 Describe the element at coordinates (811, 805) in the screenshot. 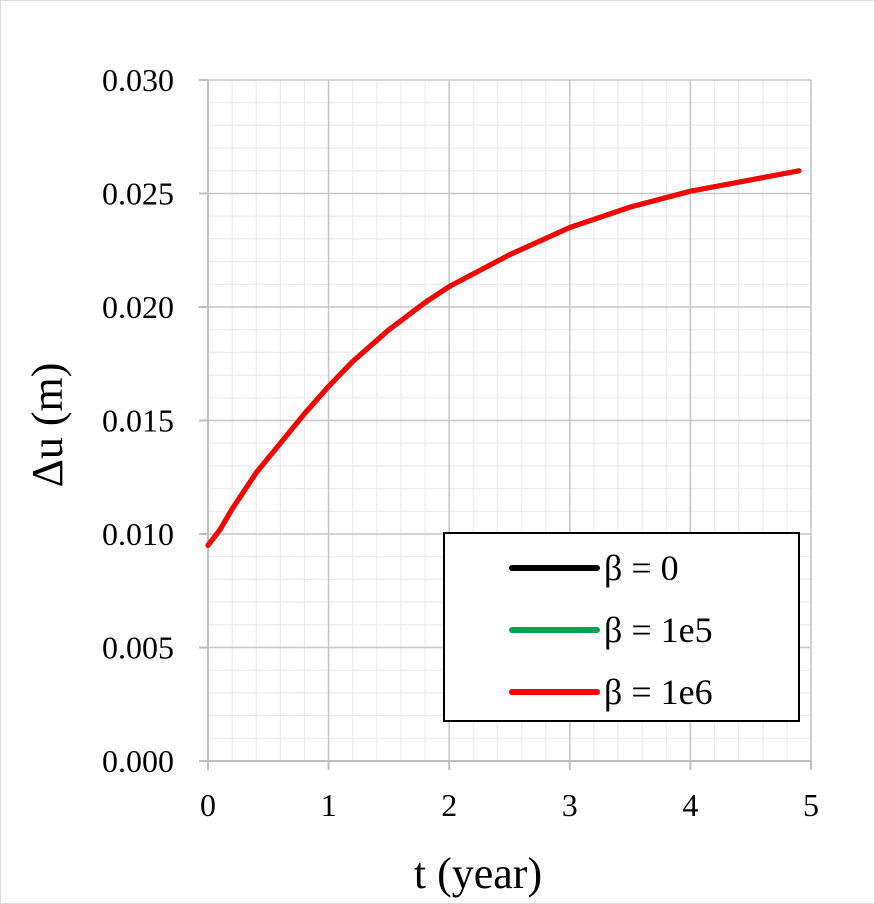

I see `x-tick-label: 5` at that location.